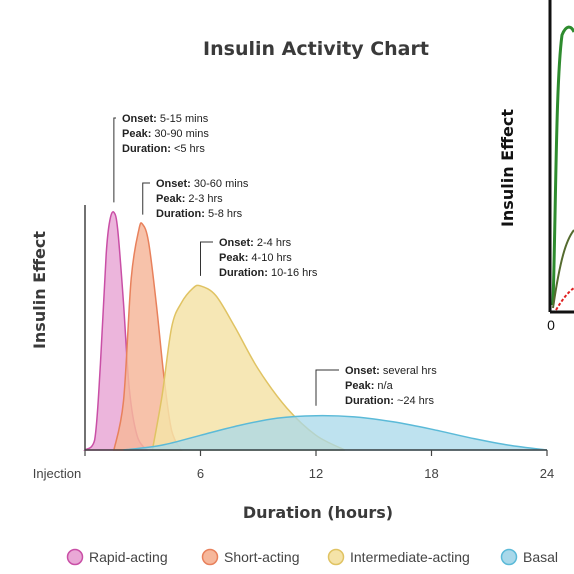 The height and width of the screenshot is (574, 574). I want to click on series-area-intermediate-acting, so click(248, 367).